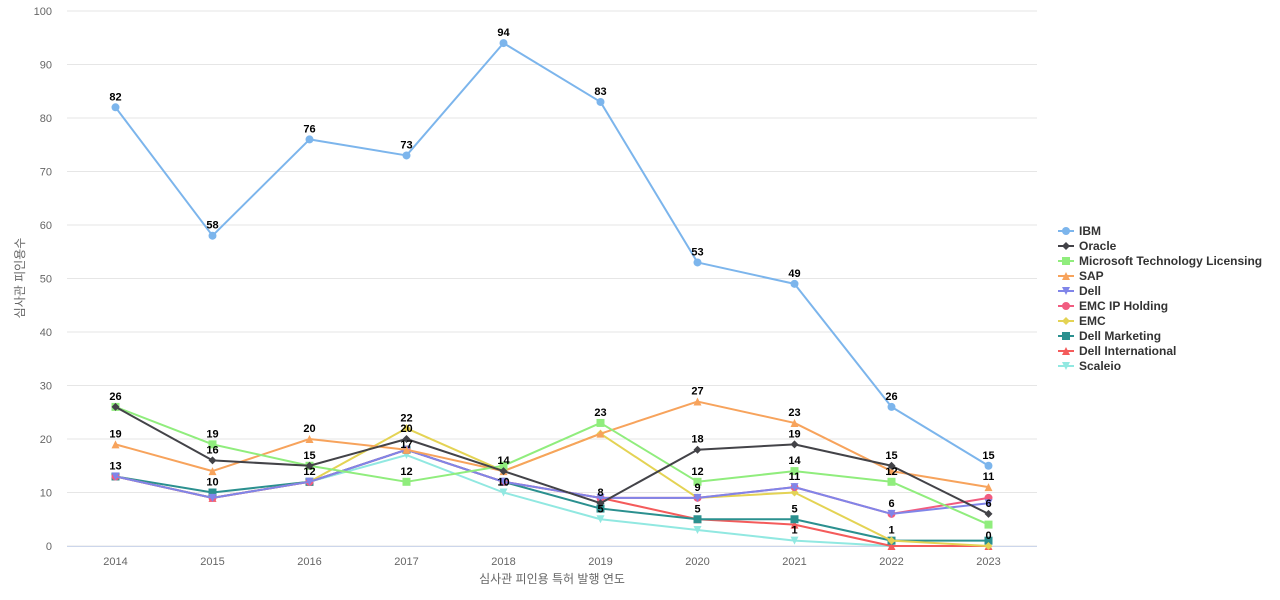 This screenshot has height=600, width=1280. What do you see at coordinates (406, 562) in the screenshot?
I see `x-tick-label: 2017` at bounding box center [406, 562].